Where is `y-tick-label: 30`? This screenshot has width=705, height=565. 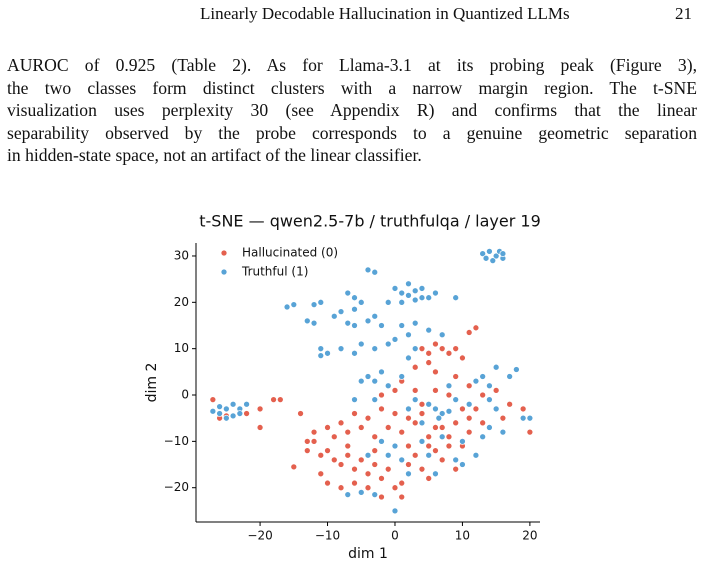
y-tick-label: 30 is located at coordinates (181, 255).